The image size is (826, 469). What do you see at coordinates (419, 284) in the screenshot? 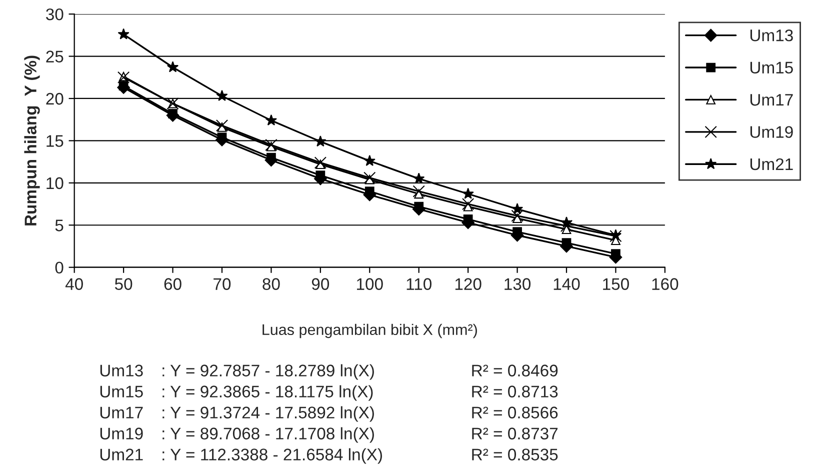
I see `x-tick-label: 110` at bounding box center [419, 284].